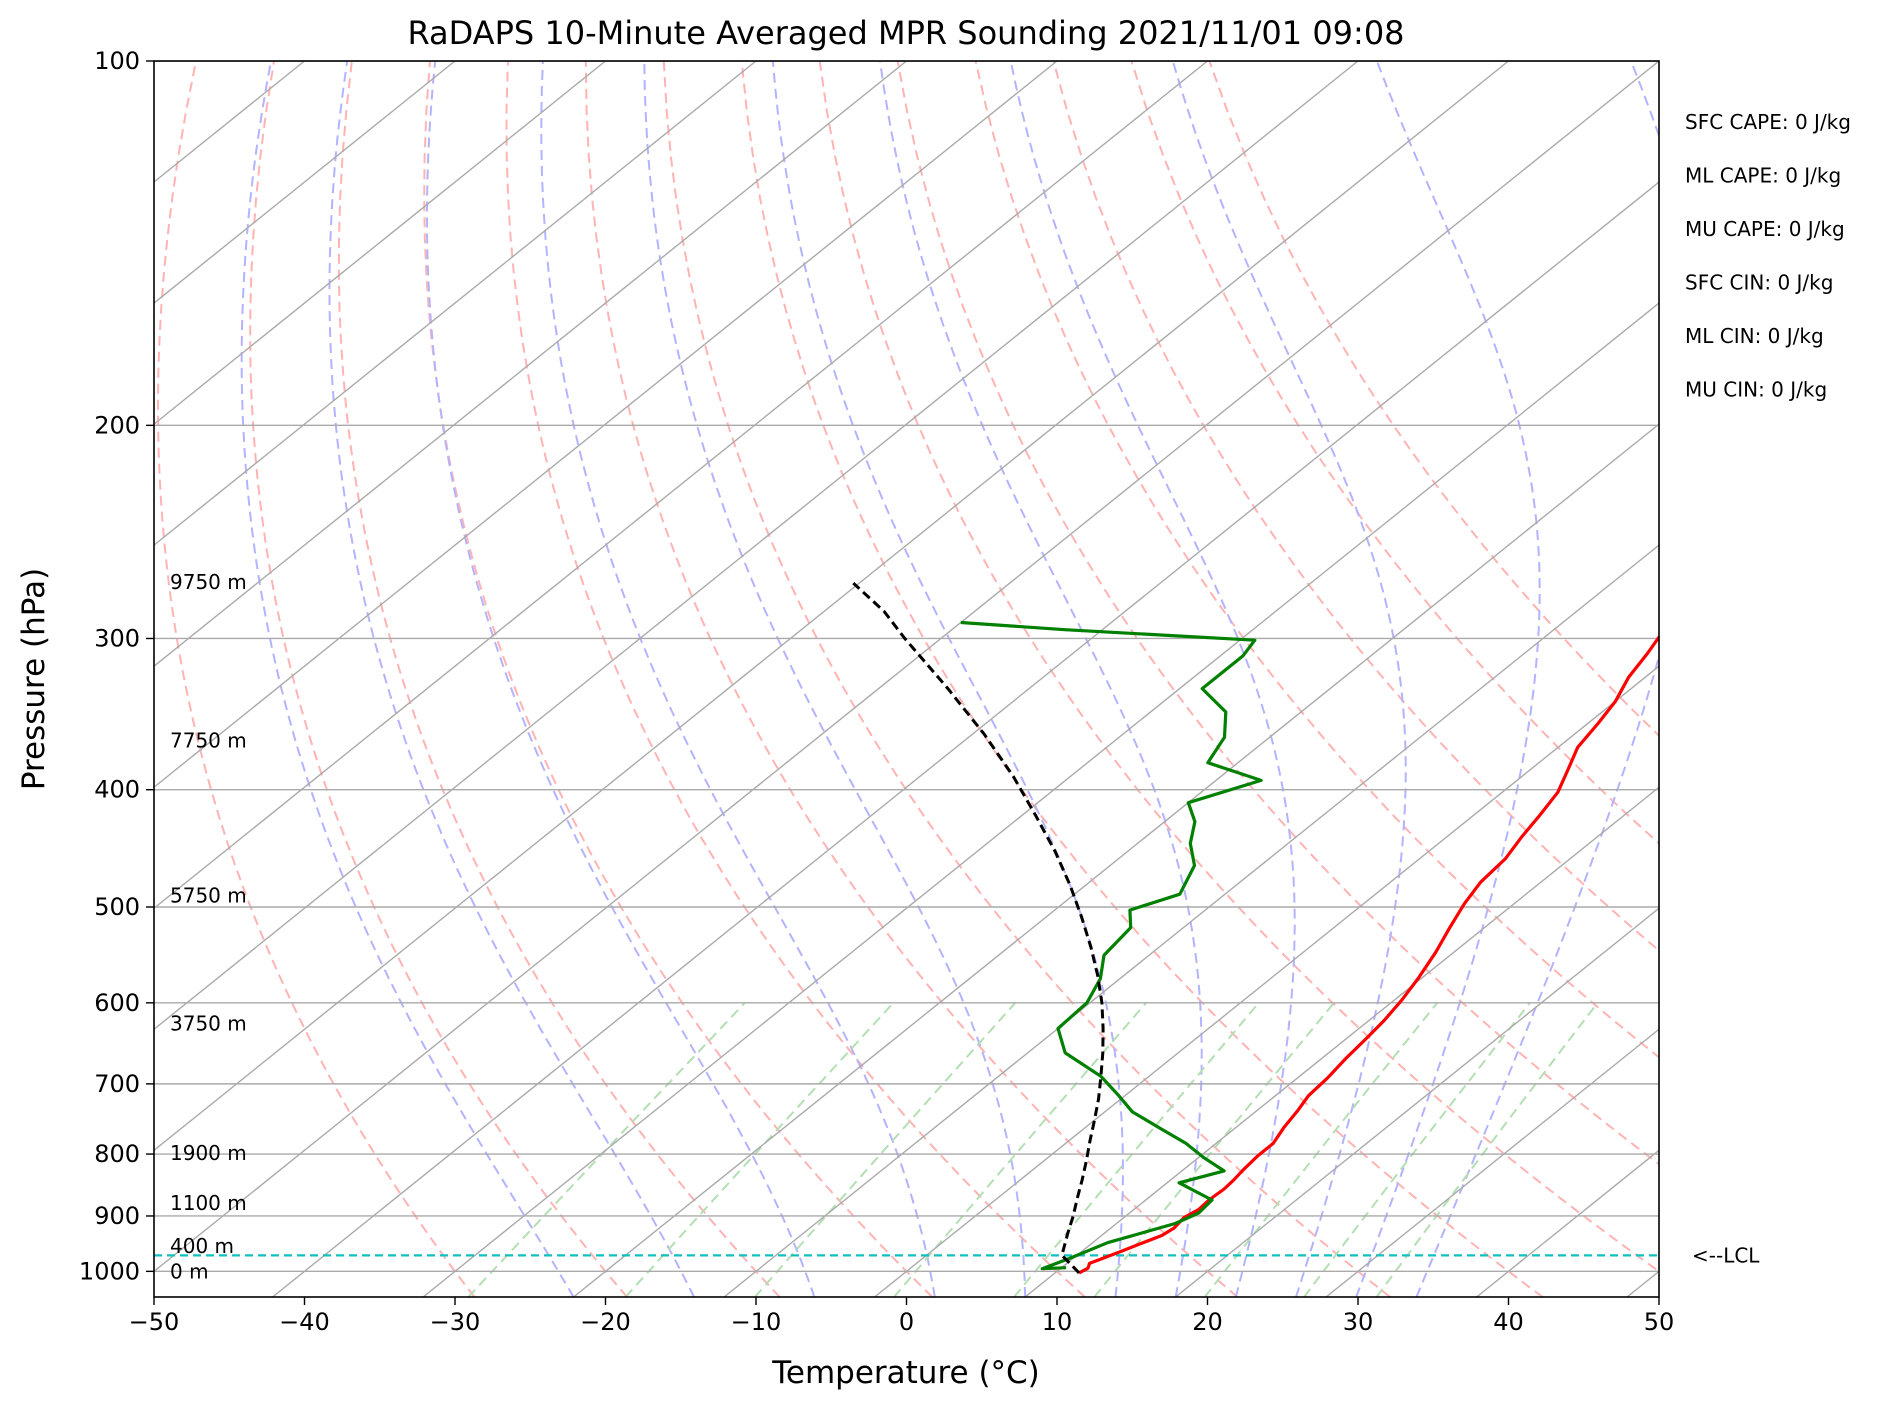 This screenshot has width=1882, height=1406. I want to click on y-tick-label: 500, so click(117, 907).